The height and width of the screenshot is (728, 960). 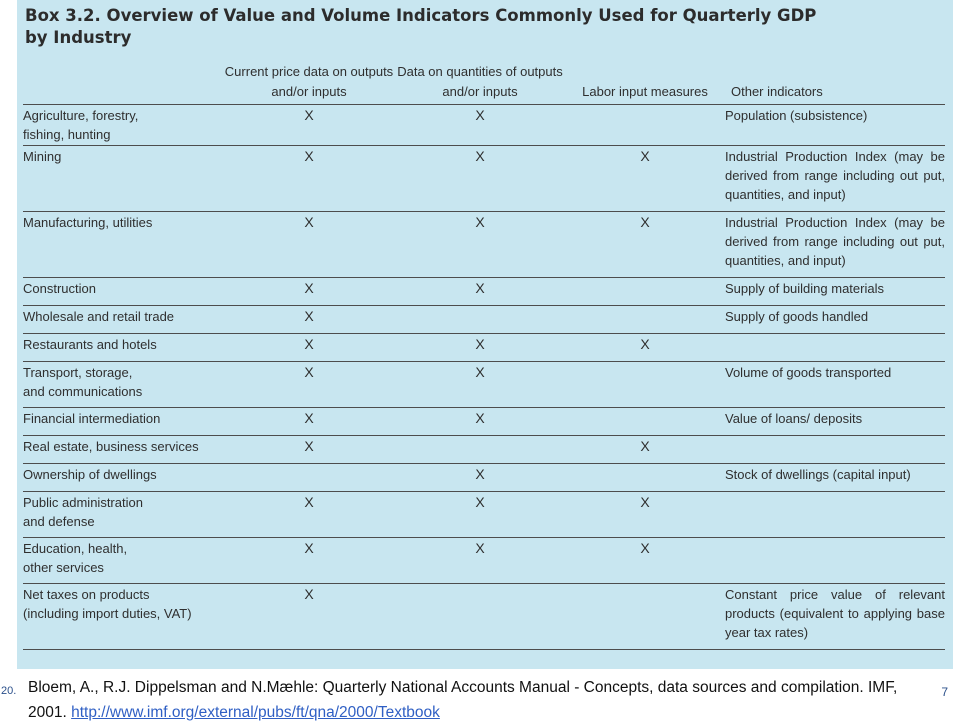 What do you see at coordinates (808, 372) in the screenshot?
I see `other-indicator-cell-text: Volume of goods transported` at bounding box center [808, 372].